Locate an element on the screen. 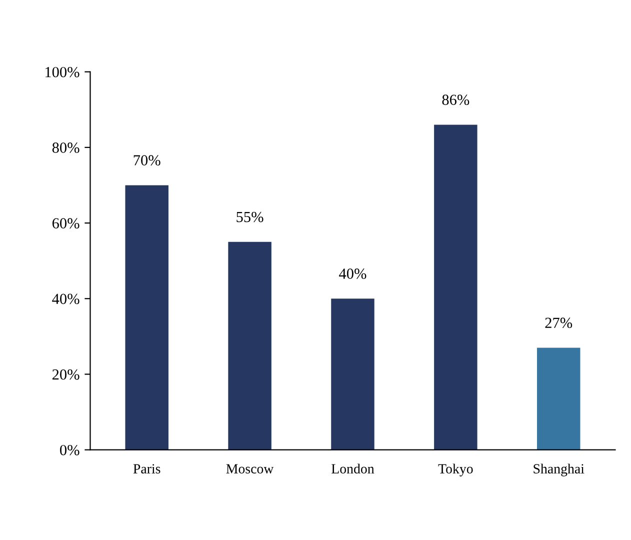  x-tick-label: Paris is located at coordinates (146, 469).